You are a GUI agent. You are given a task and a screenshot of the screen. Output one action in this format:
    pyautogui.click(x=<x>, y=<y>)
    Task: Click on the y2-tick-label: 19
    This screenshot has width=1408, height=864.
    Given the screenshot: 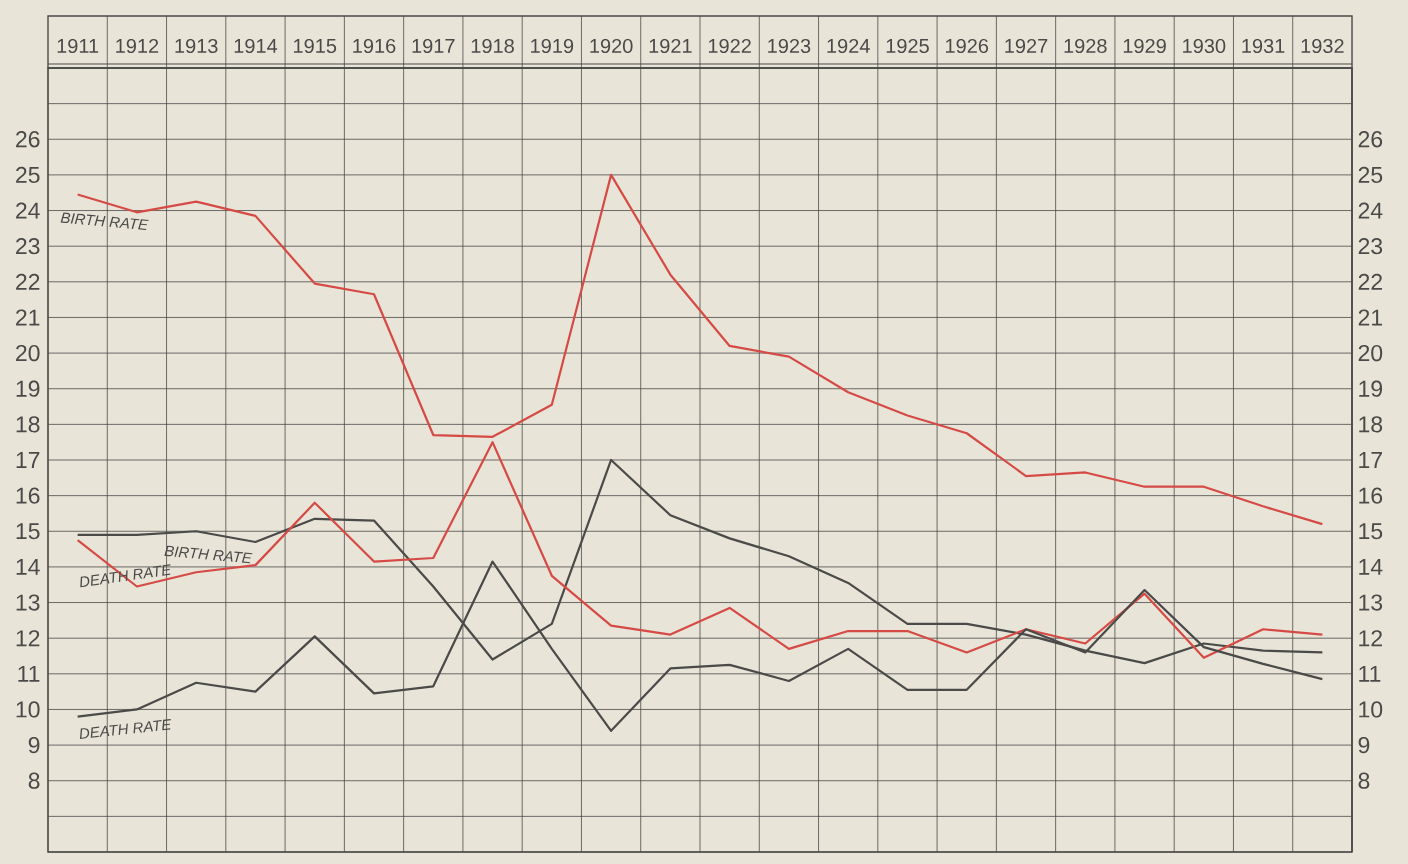 What is the action you would take?
    pyautogui.click(x=1371, y=388)
    